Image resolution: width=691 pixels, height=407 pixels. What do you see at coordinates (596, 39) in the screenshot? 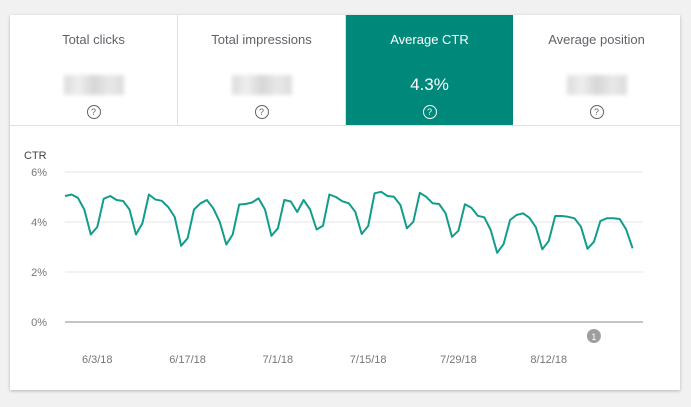
I see `metric-label: Average position` at bounding box center [596, 39].